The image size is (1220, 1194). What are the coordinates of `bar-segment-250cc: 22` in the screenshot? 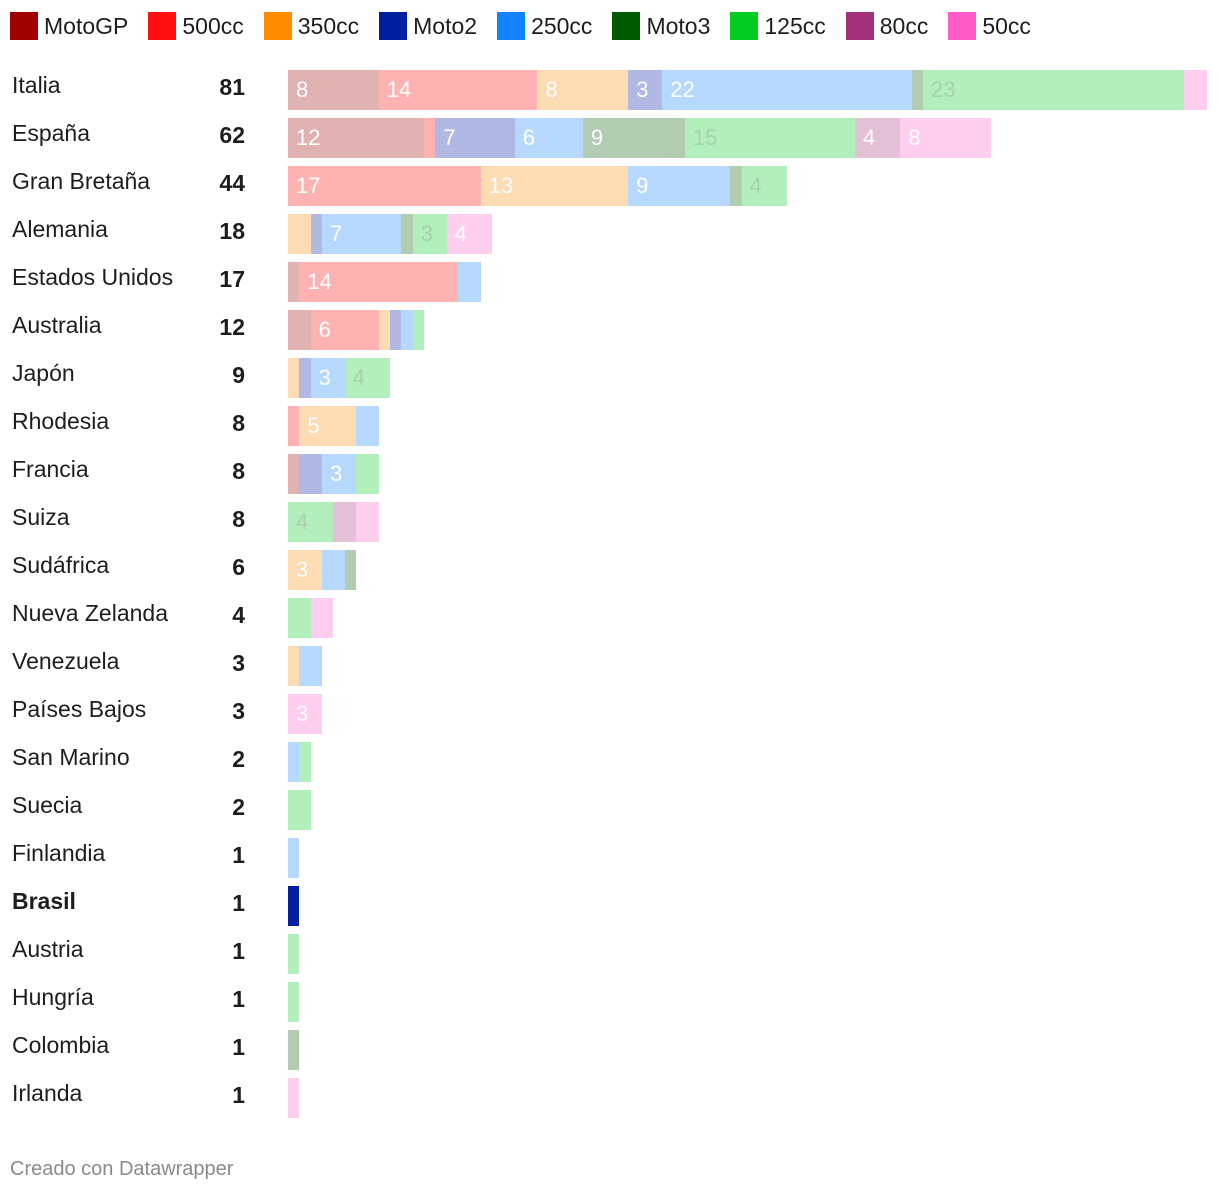 It's located at (787, 90).